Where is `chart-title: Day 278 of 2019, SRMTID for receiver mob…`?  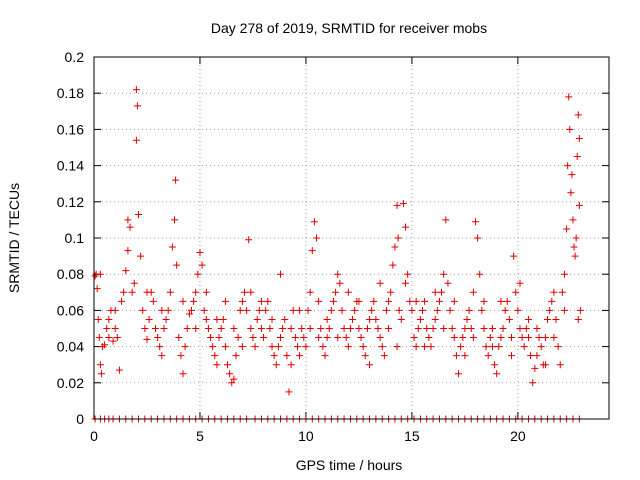 chart-title: Day 278 of 2019, SRMTID for receiver mob… is located at coordinates (349, 28).